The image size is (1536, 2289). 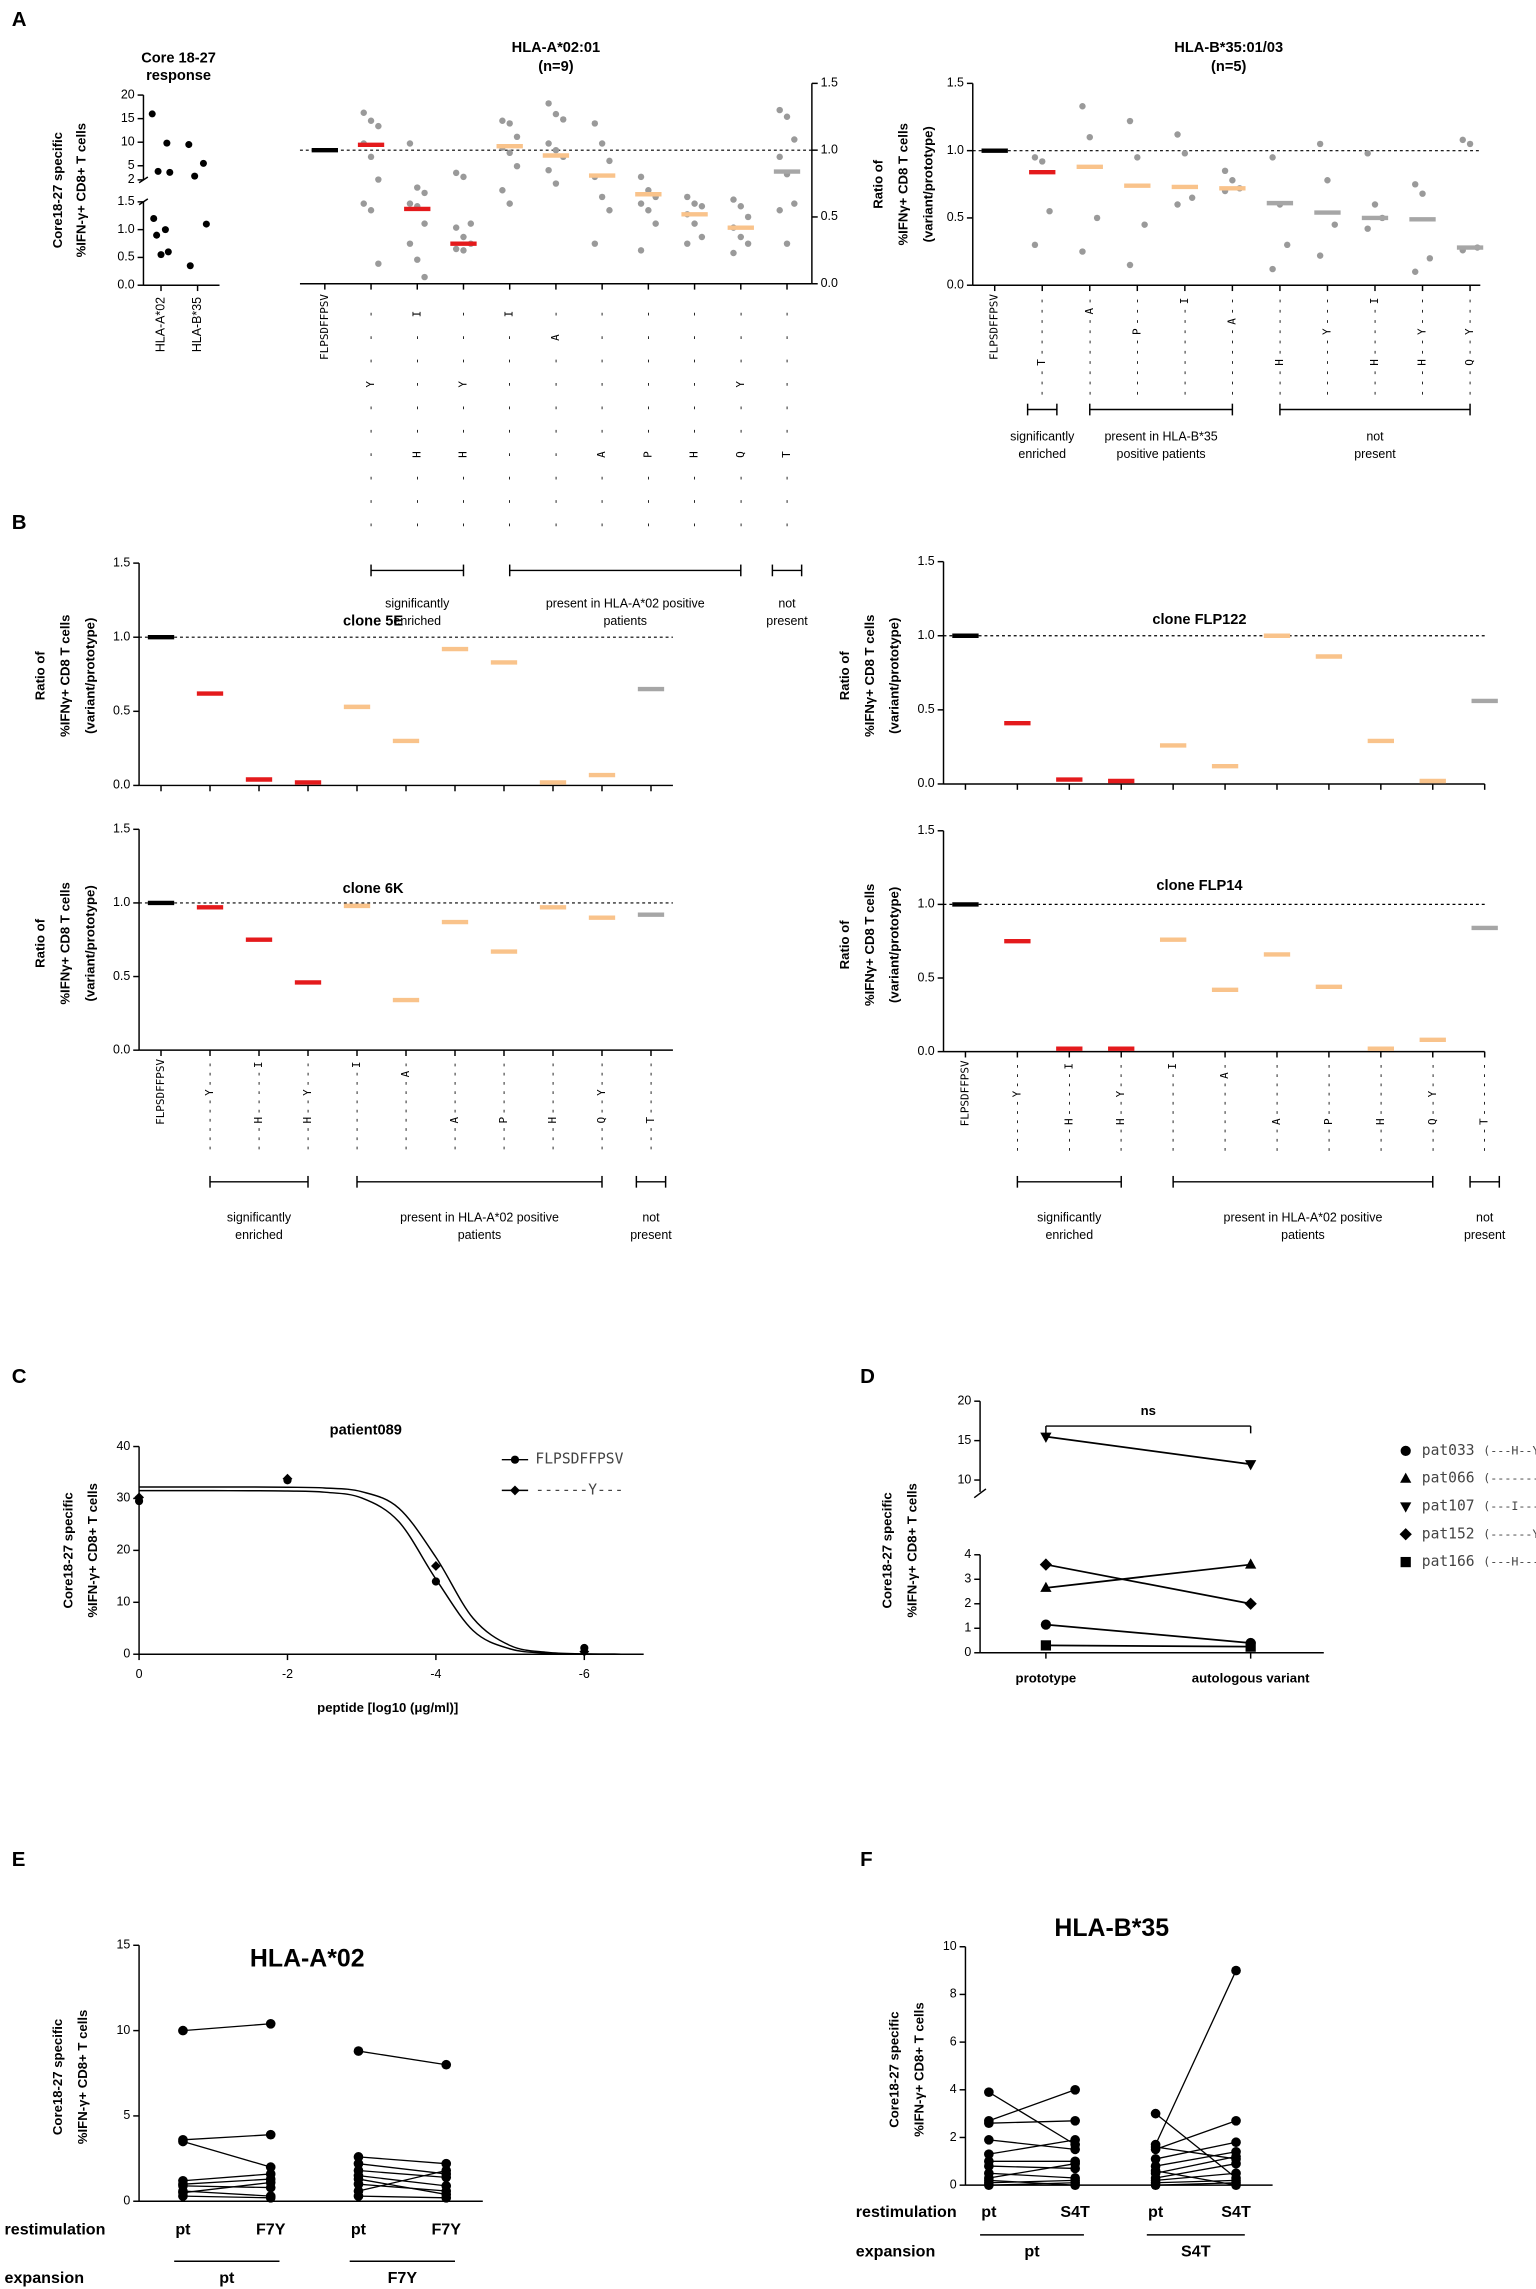 I want to click on axis-break, so click(x=980, y=1493).